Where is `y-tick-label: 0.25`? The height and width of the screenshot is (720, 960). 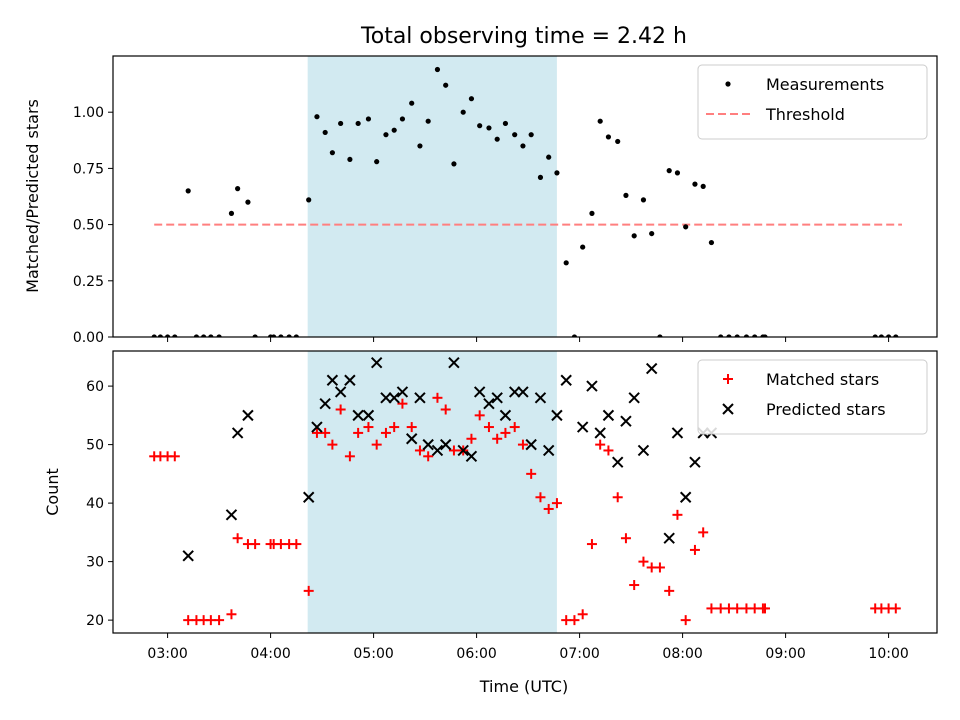
y-tick-label: 0.25 is located at coordinates (88, 282).